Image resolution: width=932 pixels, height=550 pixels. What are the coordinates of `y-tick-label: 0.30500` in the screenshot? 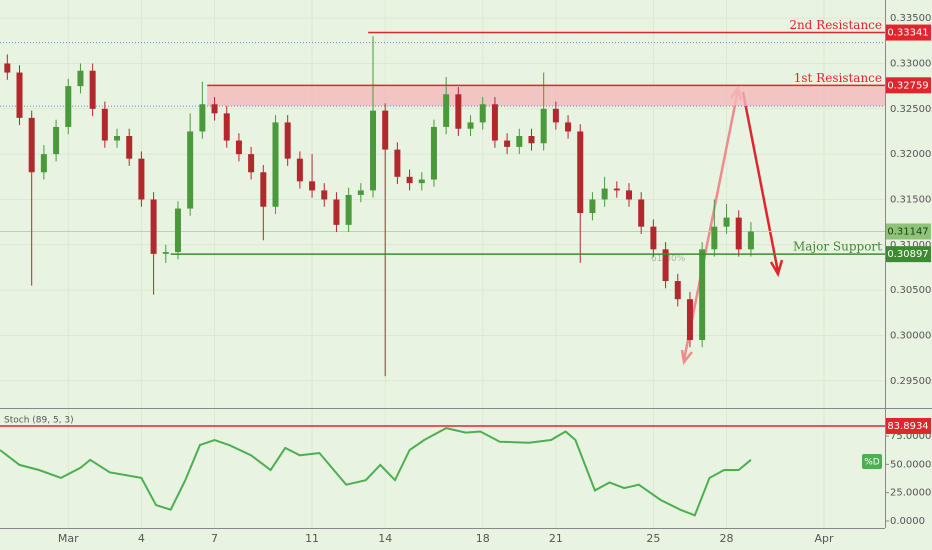 It's located at (910, 290).